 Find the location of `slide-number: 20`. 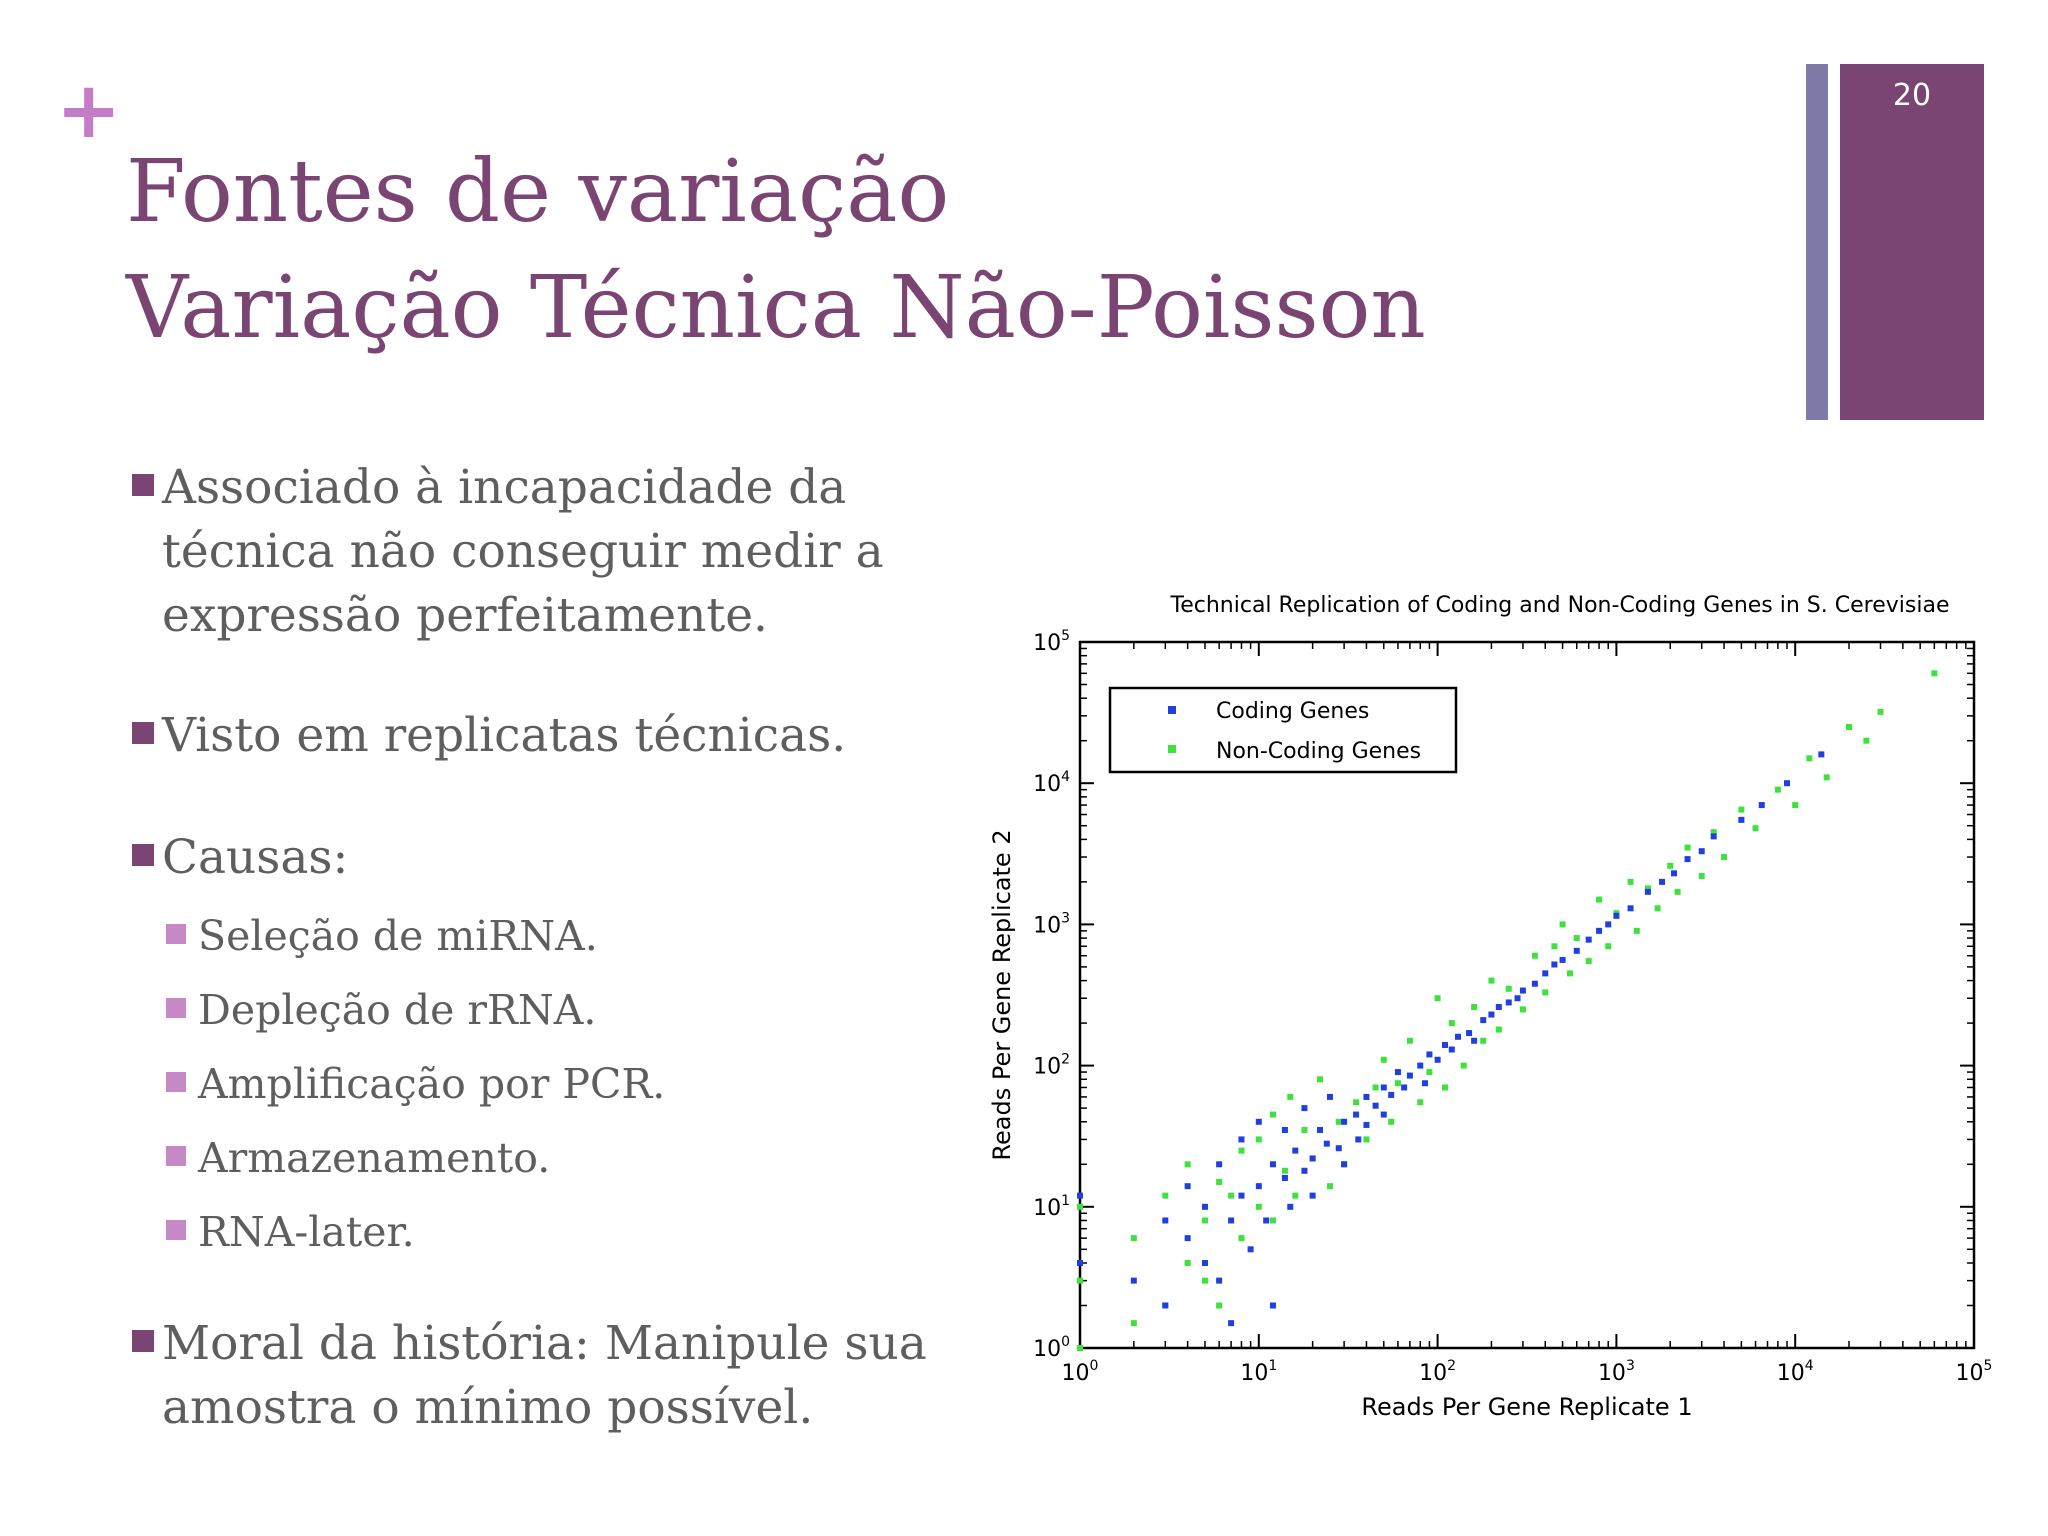

slide-number: 20 is located at coordinates (1912, 95).